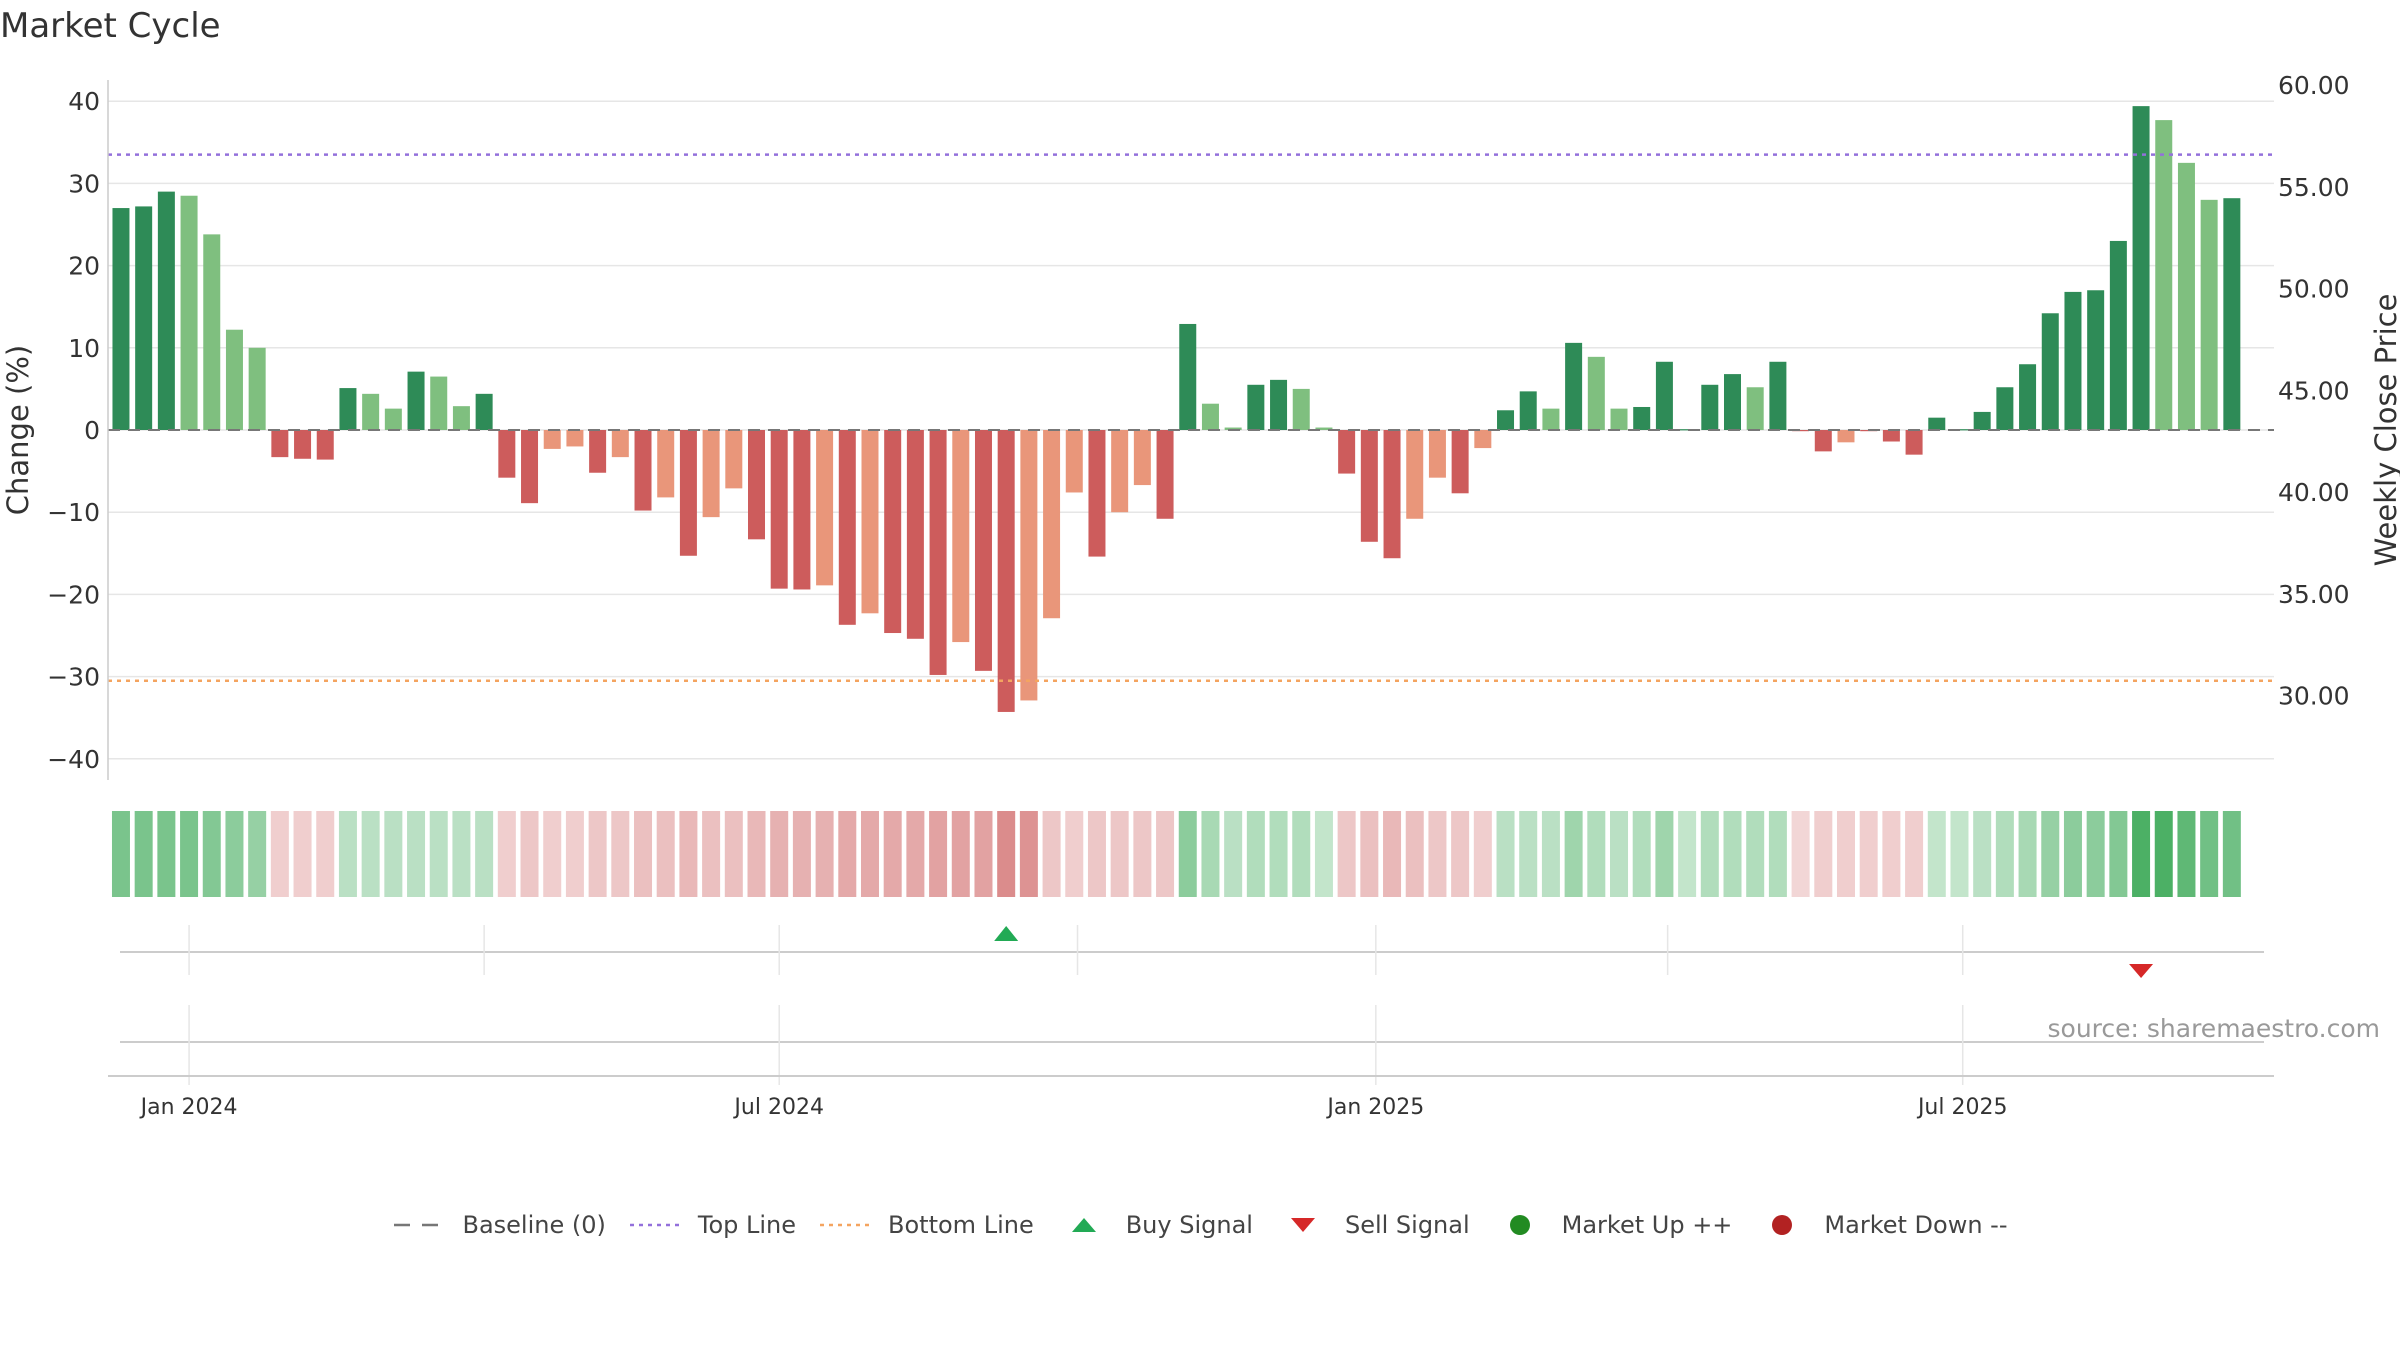 The image size is (2400, 1350). I want to click on x-axis: Jan 2024 Jul 2024 Jan 2025 Jul 2025, so click(1191, 1097).